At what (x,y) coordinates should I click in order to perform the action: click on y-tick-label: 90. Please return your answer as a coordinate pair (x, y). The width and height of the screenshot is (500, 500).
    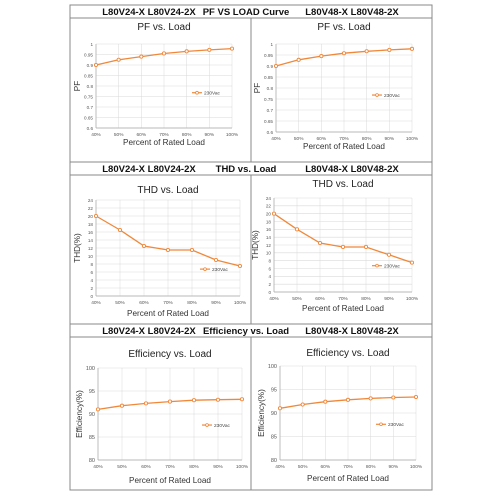
    Looking at the image, I should click on (274, 414).